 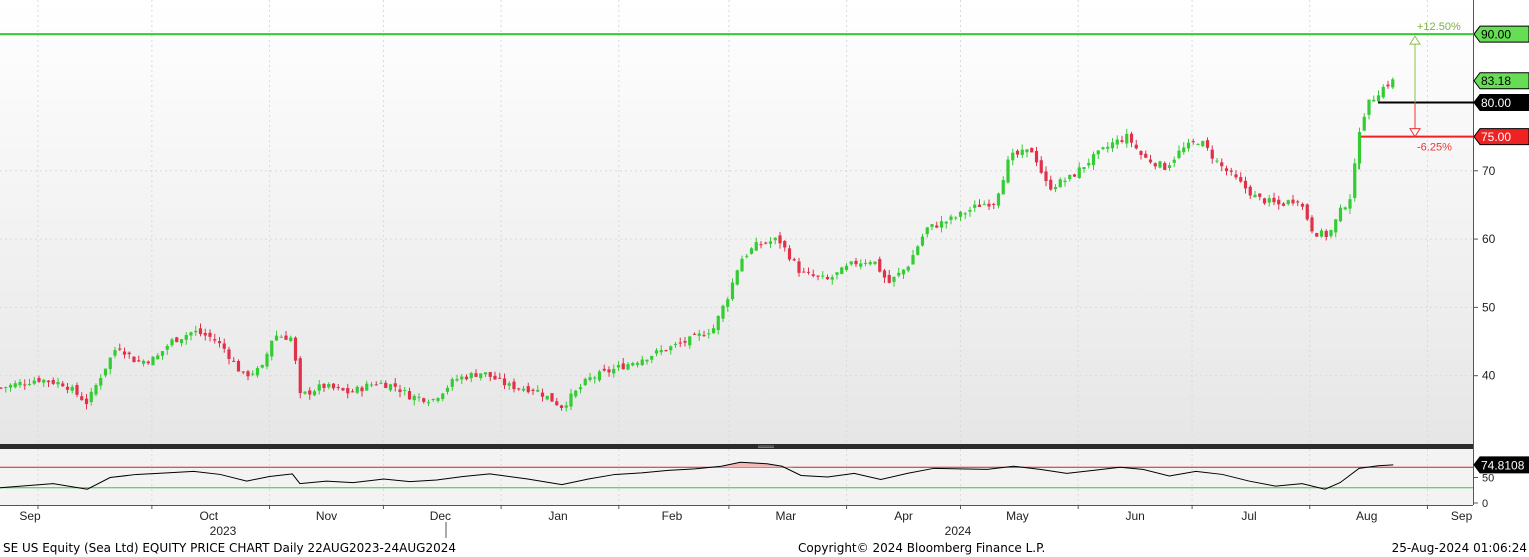 What do you see at coordinates (786, 516) in the screenshot?
I see `x-month-label: Mar` at bounding box center [786, 516].